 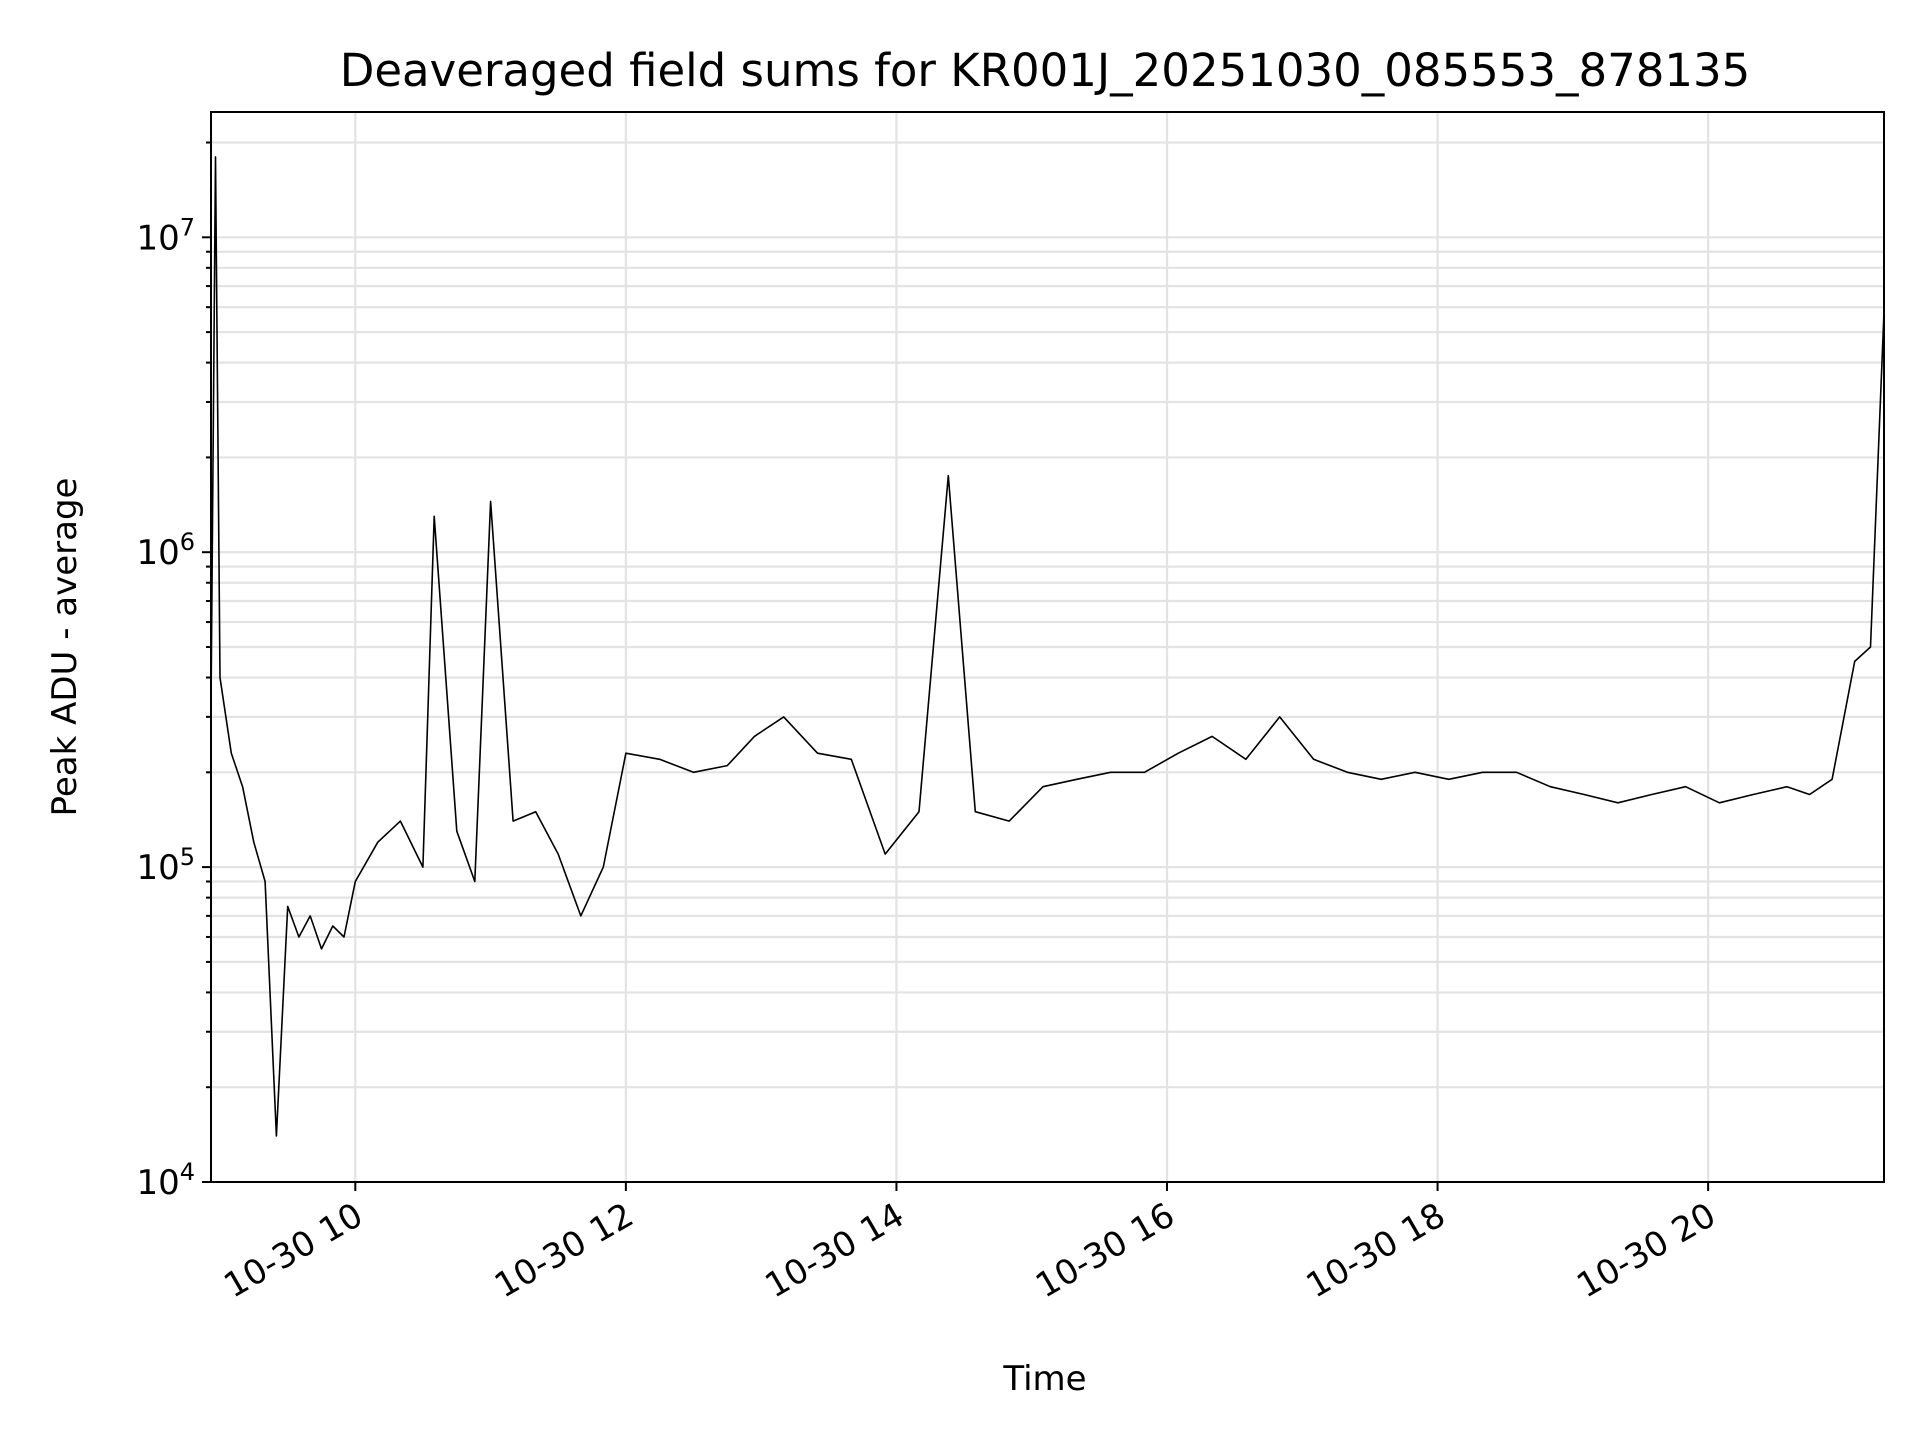 I want to click on y-tick-label: 10⁵, so click(x=165, y=865).